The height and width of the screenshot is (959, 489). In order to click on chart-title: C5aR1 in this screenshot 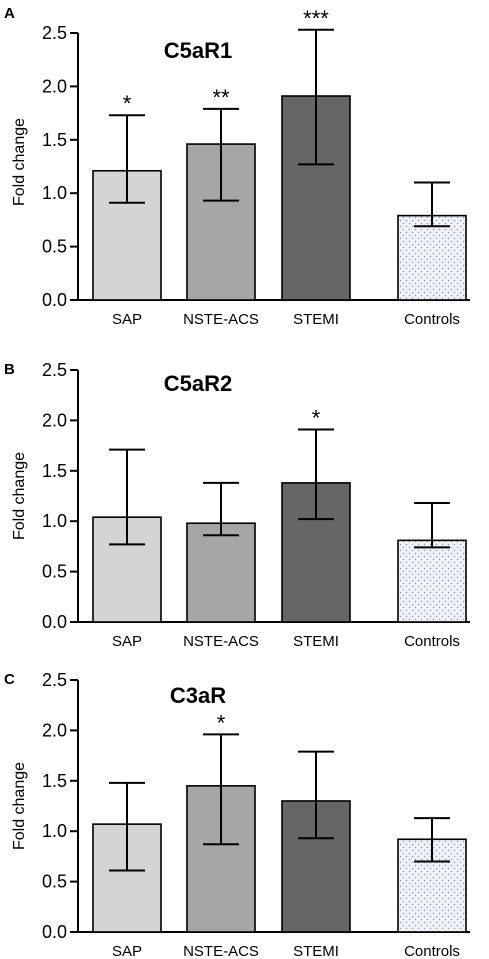, I will do `click(198, 50)`.